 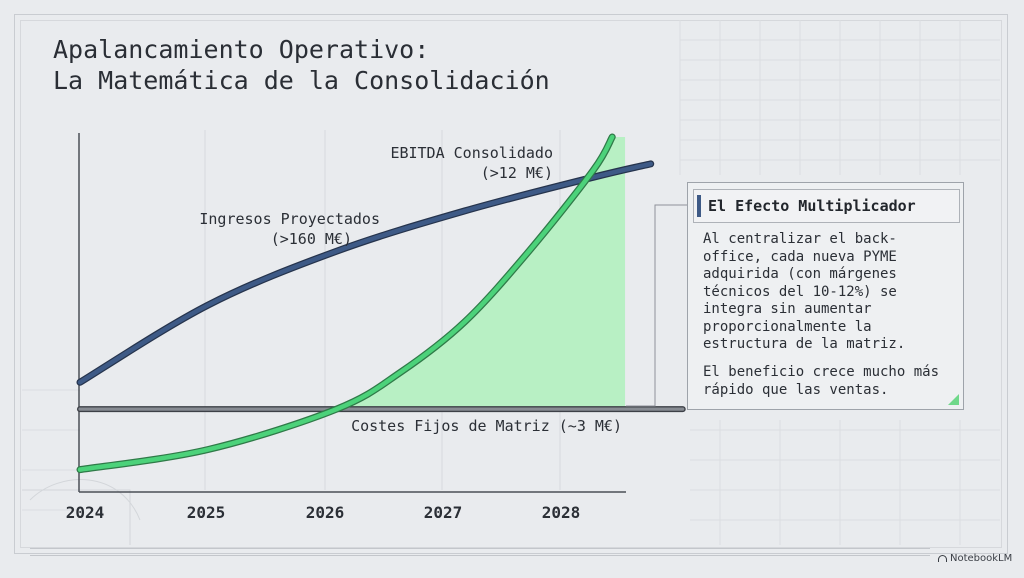 I want to click on brand-label: NotebookLM, so click(x=981, y=558).